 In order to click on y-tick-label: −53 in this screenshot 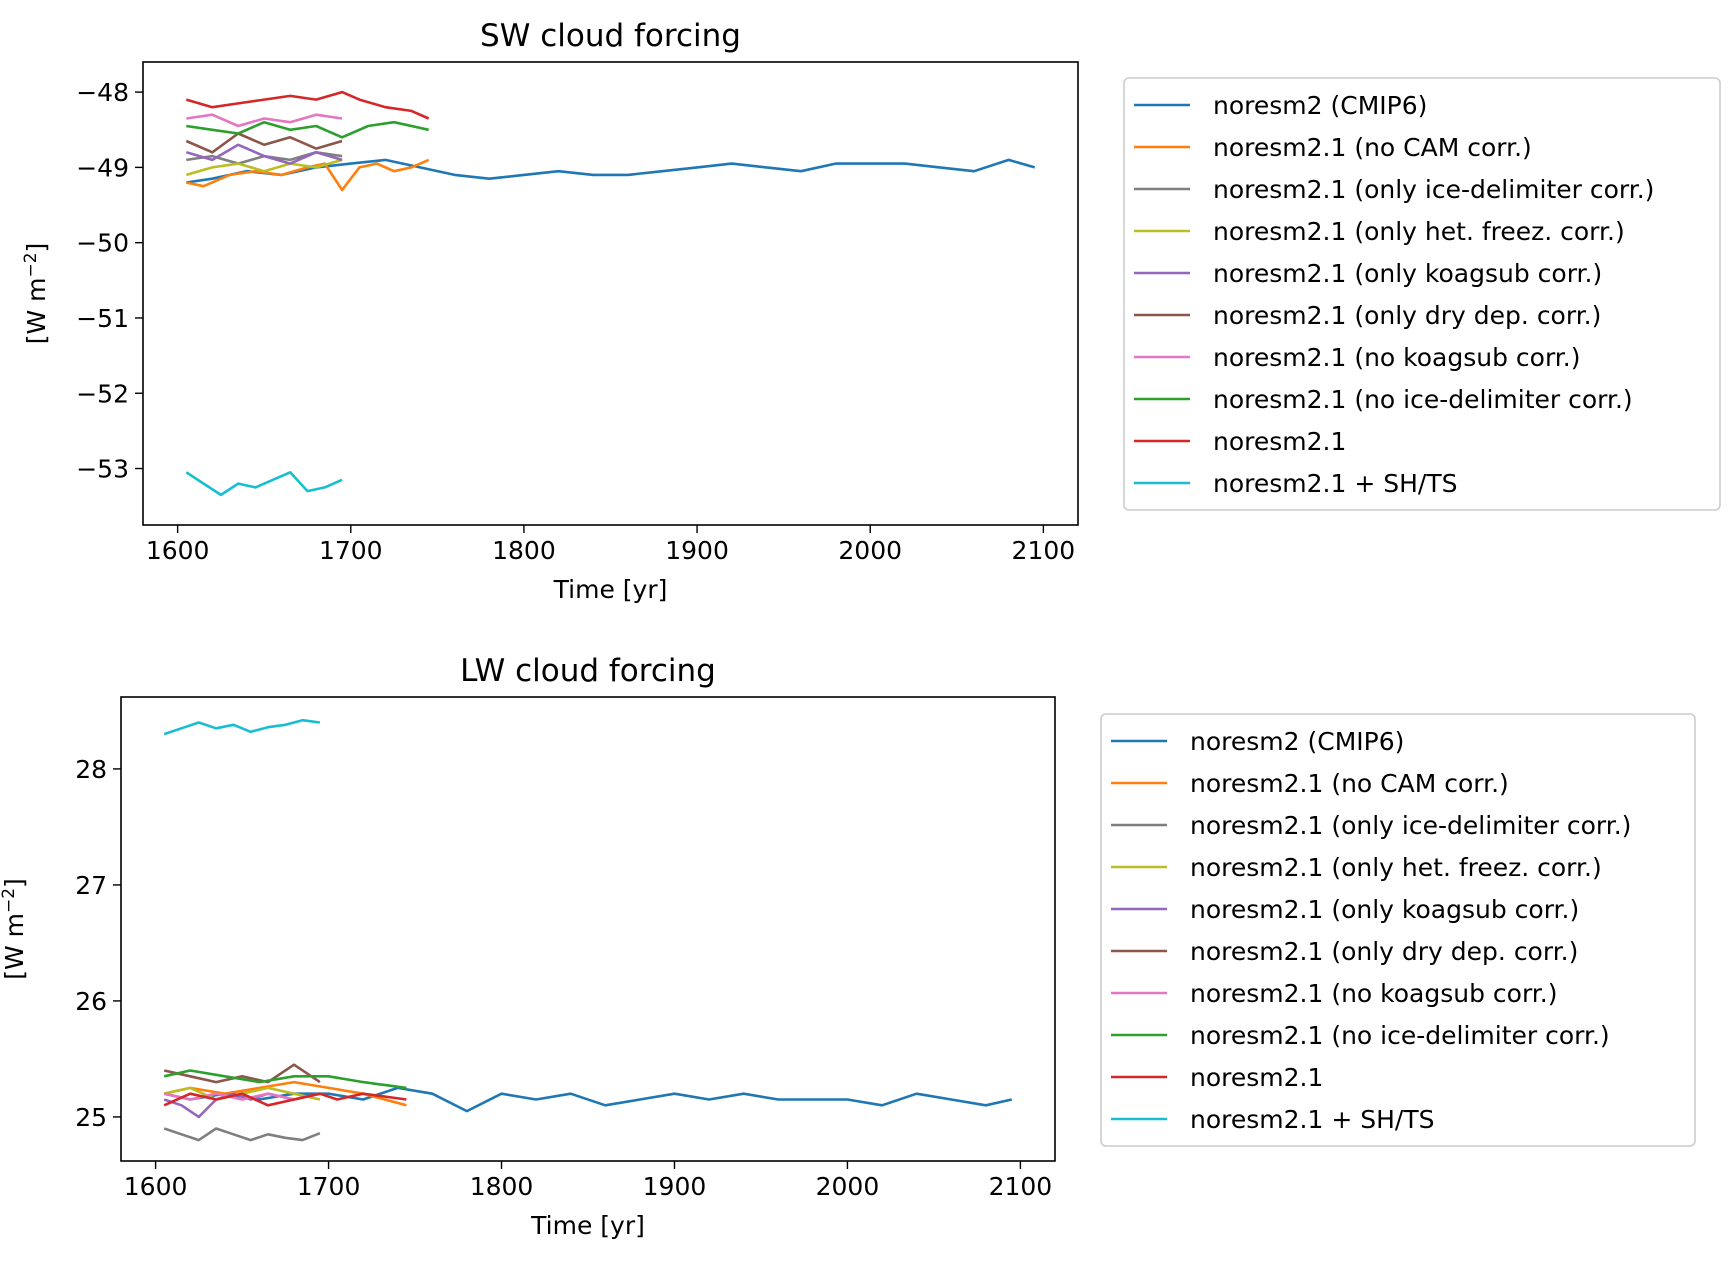, I will do `click(102, 469)`.